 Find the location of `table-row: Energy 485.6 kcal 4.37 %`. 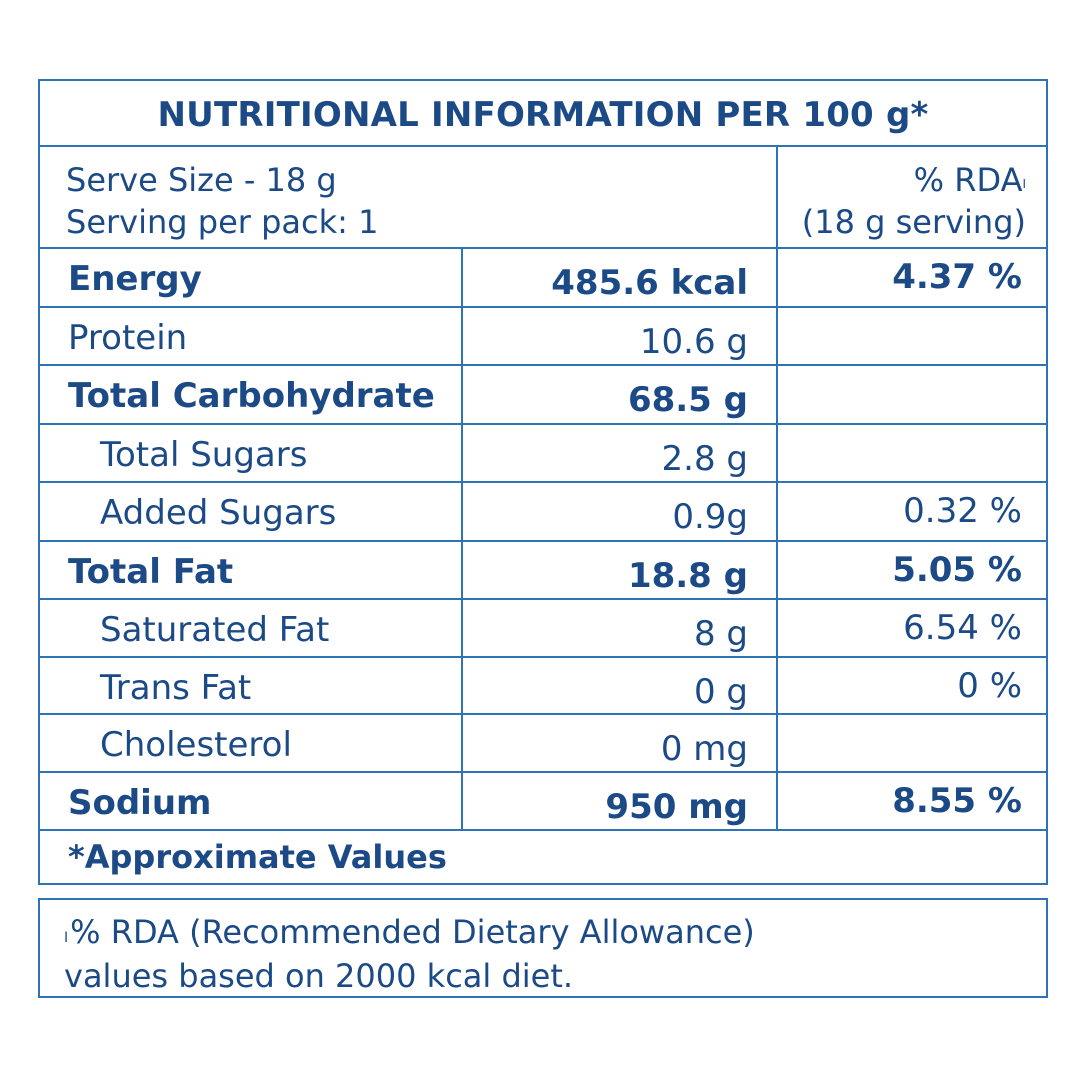

table-row: Energy 485.6 kcal 4.37 % is located at coordinates (543, 277).